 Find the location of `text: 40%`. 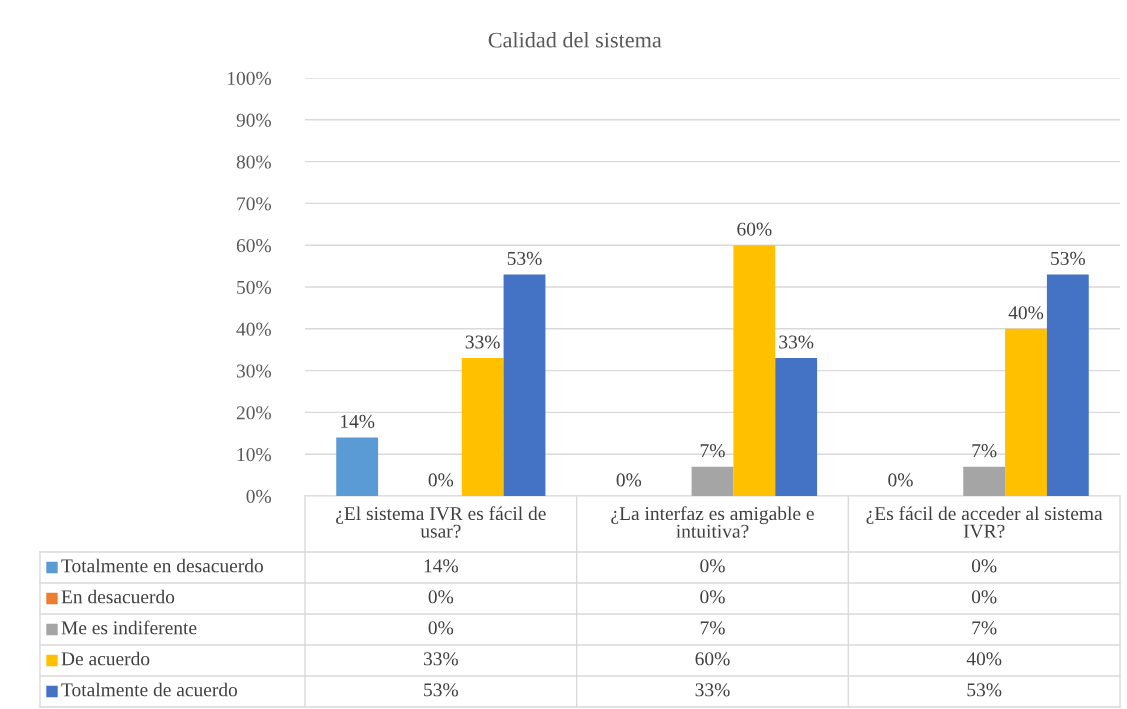

text: 40% is located at coordinates (1026, 313).